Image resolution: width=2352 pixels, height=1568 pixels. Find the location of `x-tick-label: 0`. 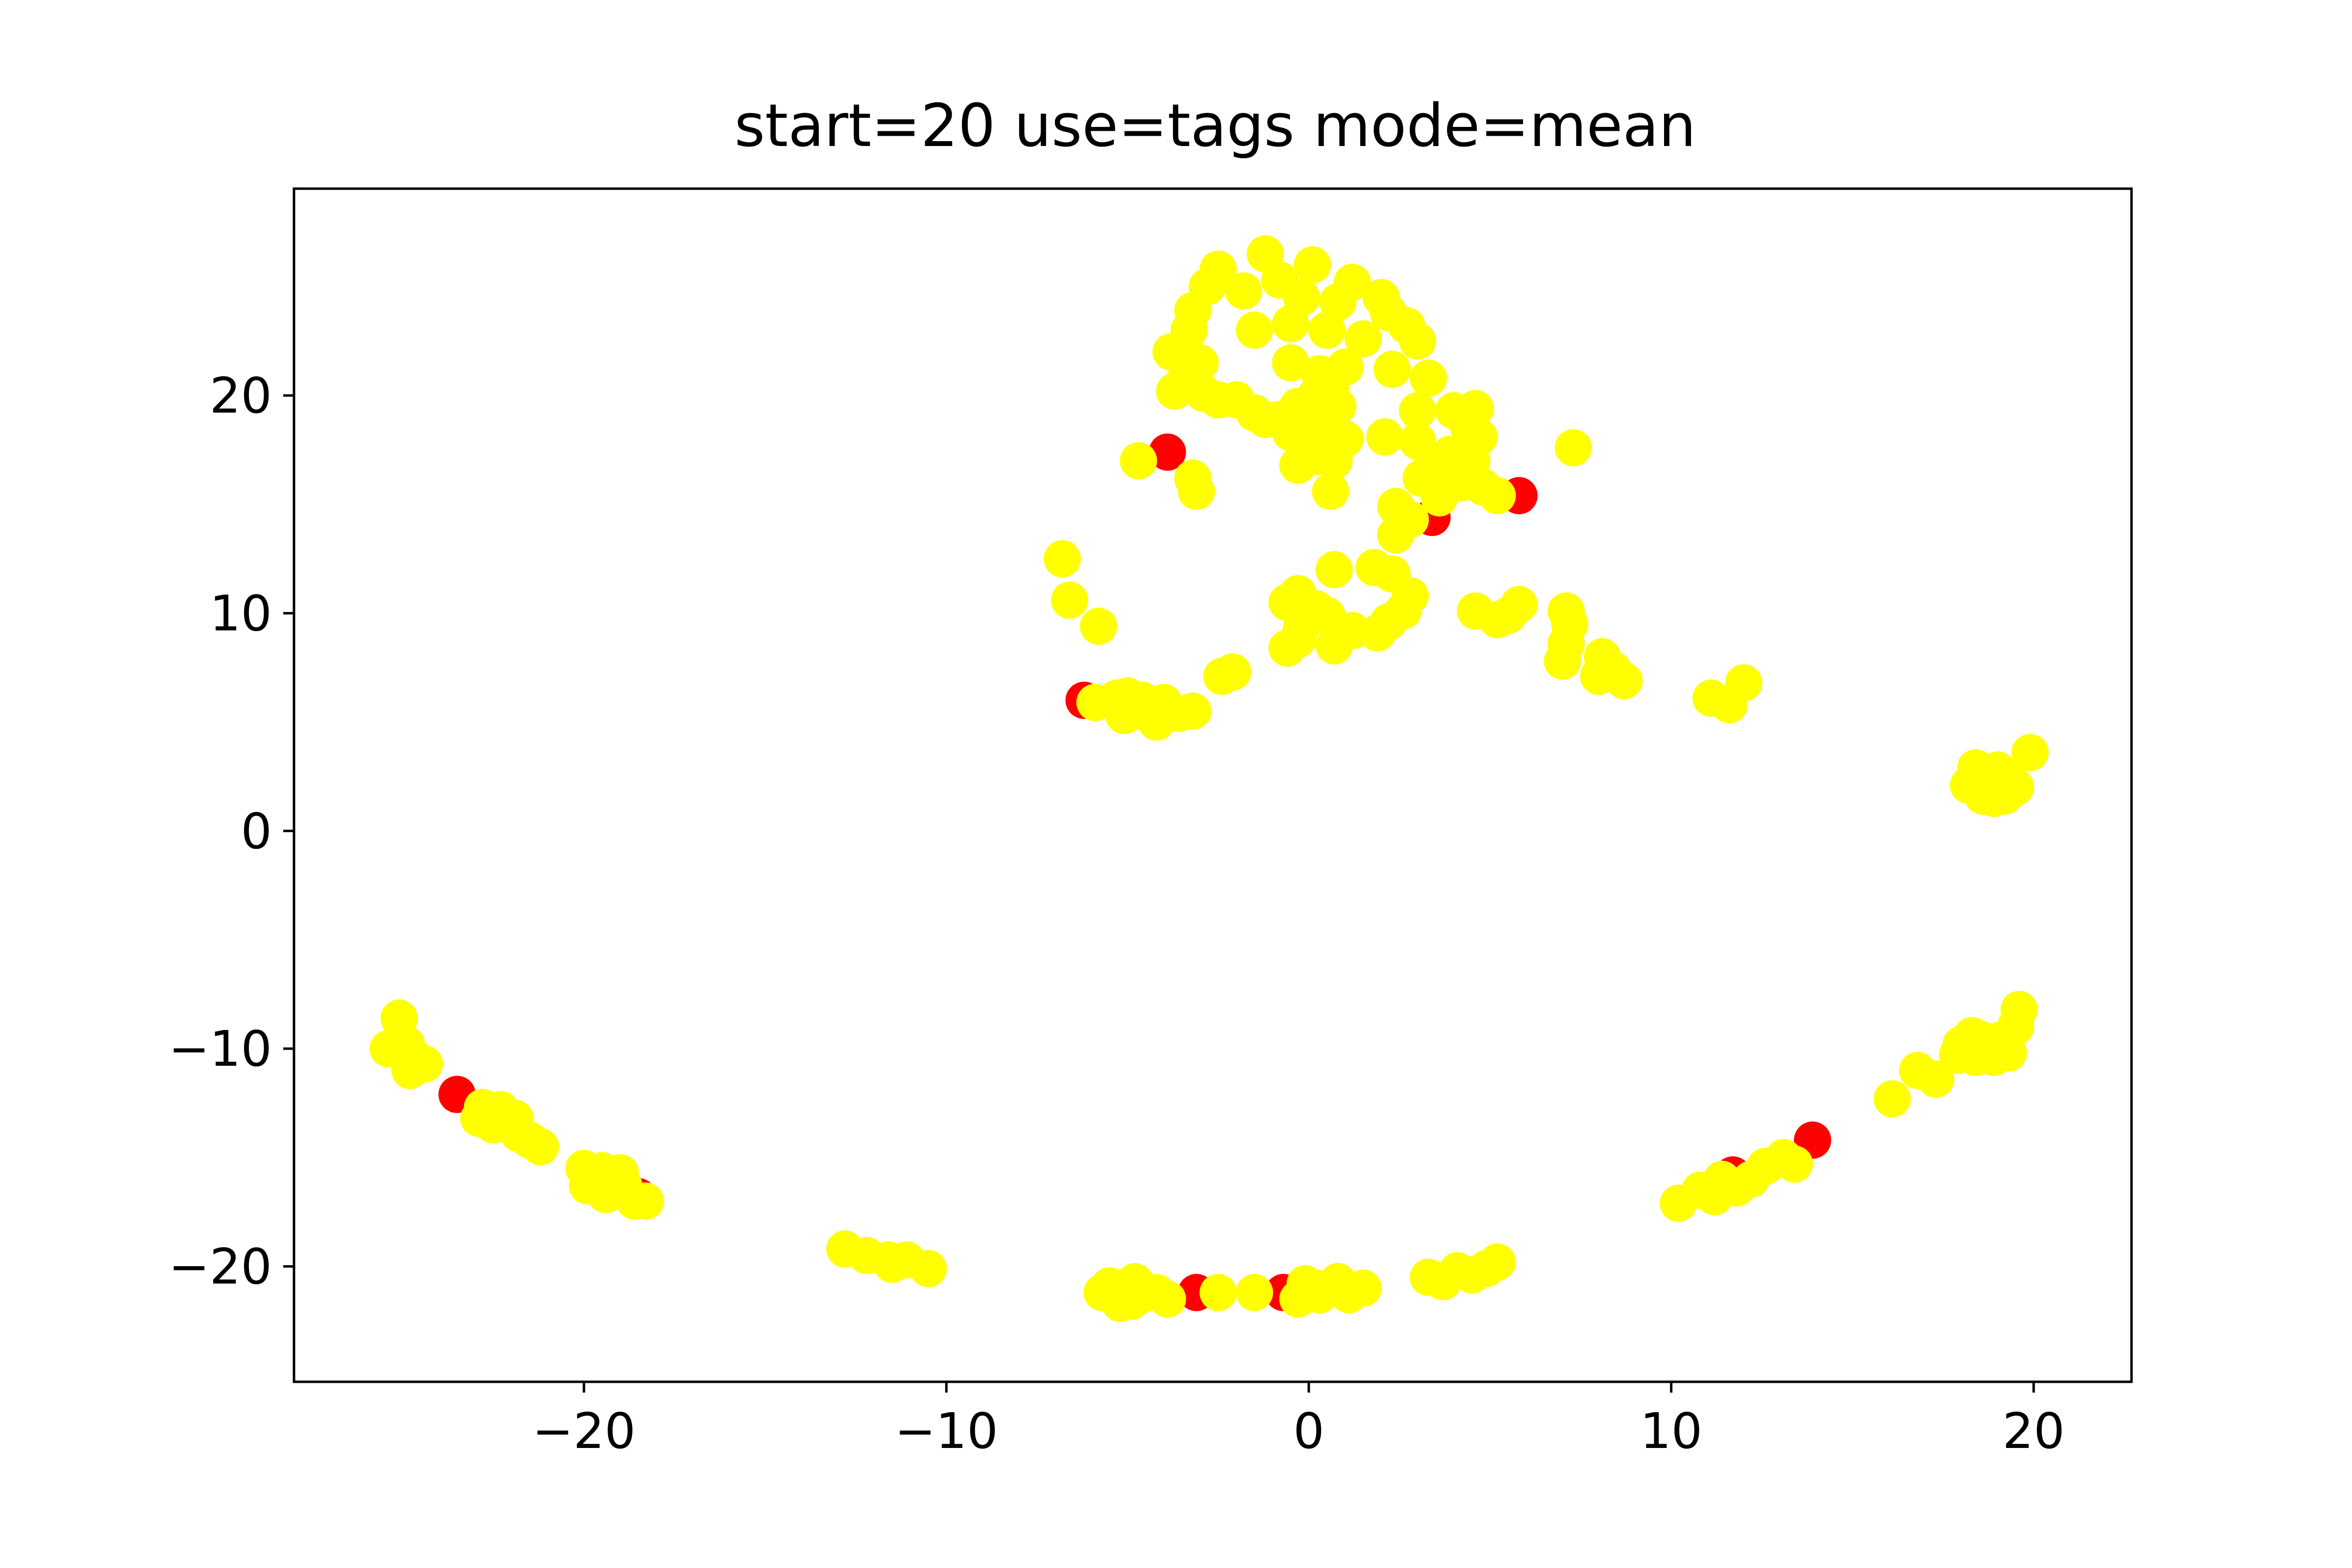

x-tick-label: 0 is located at coordinates (1308, 1431).